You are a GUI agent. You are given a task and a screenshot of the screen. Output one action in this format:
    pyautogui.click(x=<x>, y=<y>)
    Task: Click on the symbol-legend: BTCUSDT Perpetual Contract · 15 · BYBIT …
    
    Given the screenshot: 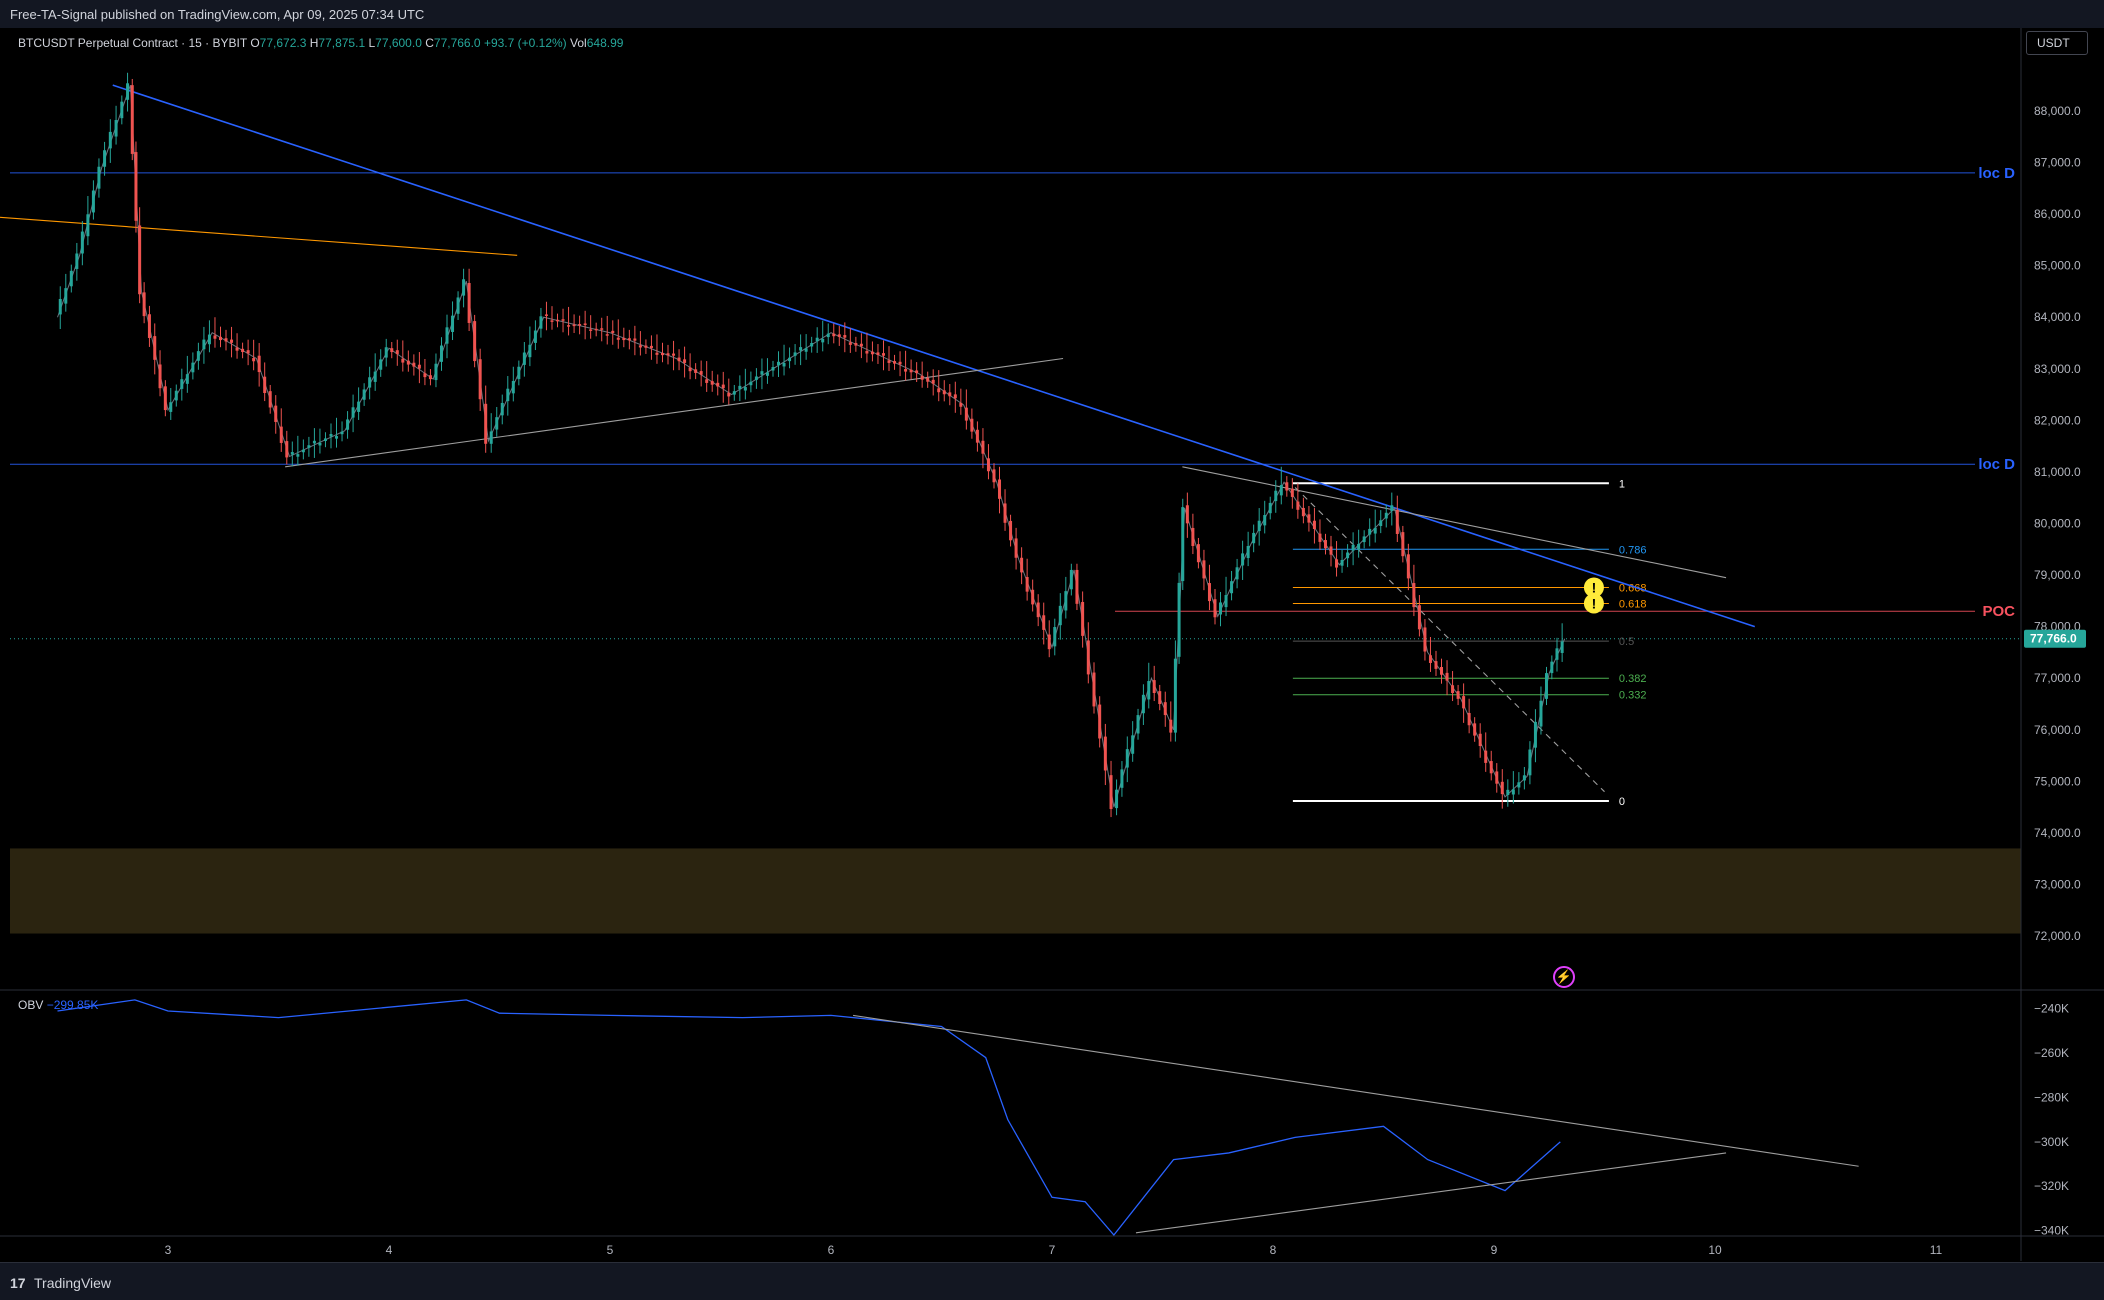 What is the action you would take?
    pyautogui.click(x=320, y=43)
    